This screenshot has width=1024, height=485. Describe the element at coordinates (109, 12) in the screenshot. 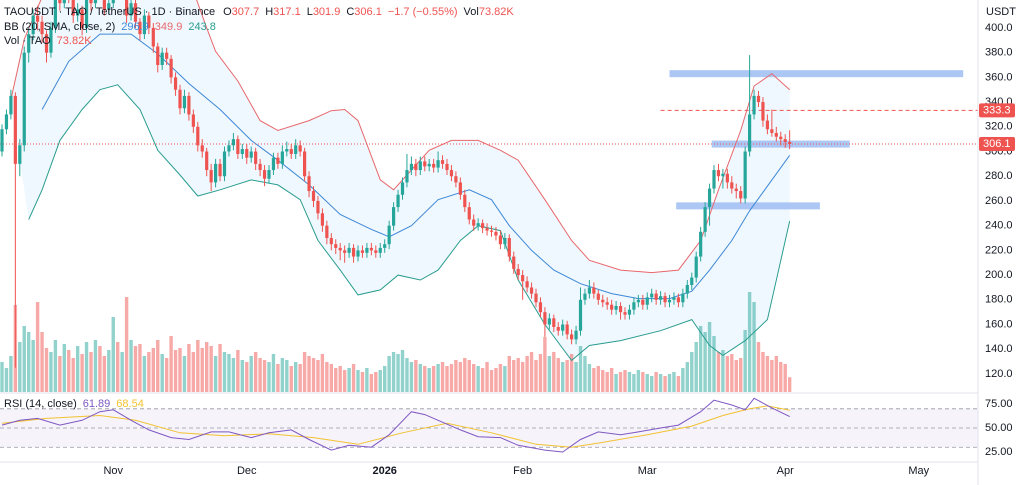

I see `symbol: TAOUSDT · TAO / TetherUS · 1D · Binance` at that location.